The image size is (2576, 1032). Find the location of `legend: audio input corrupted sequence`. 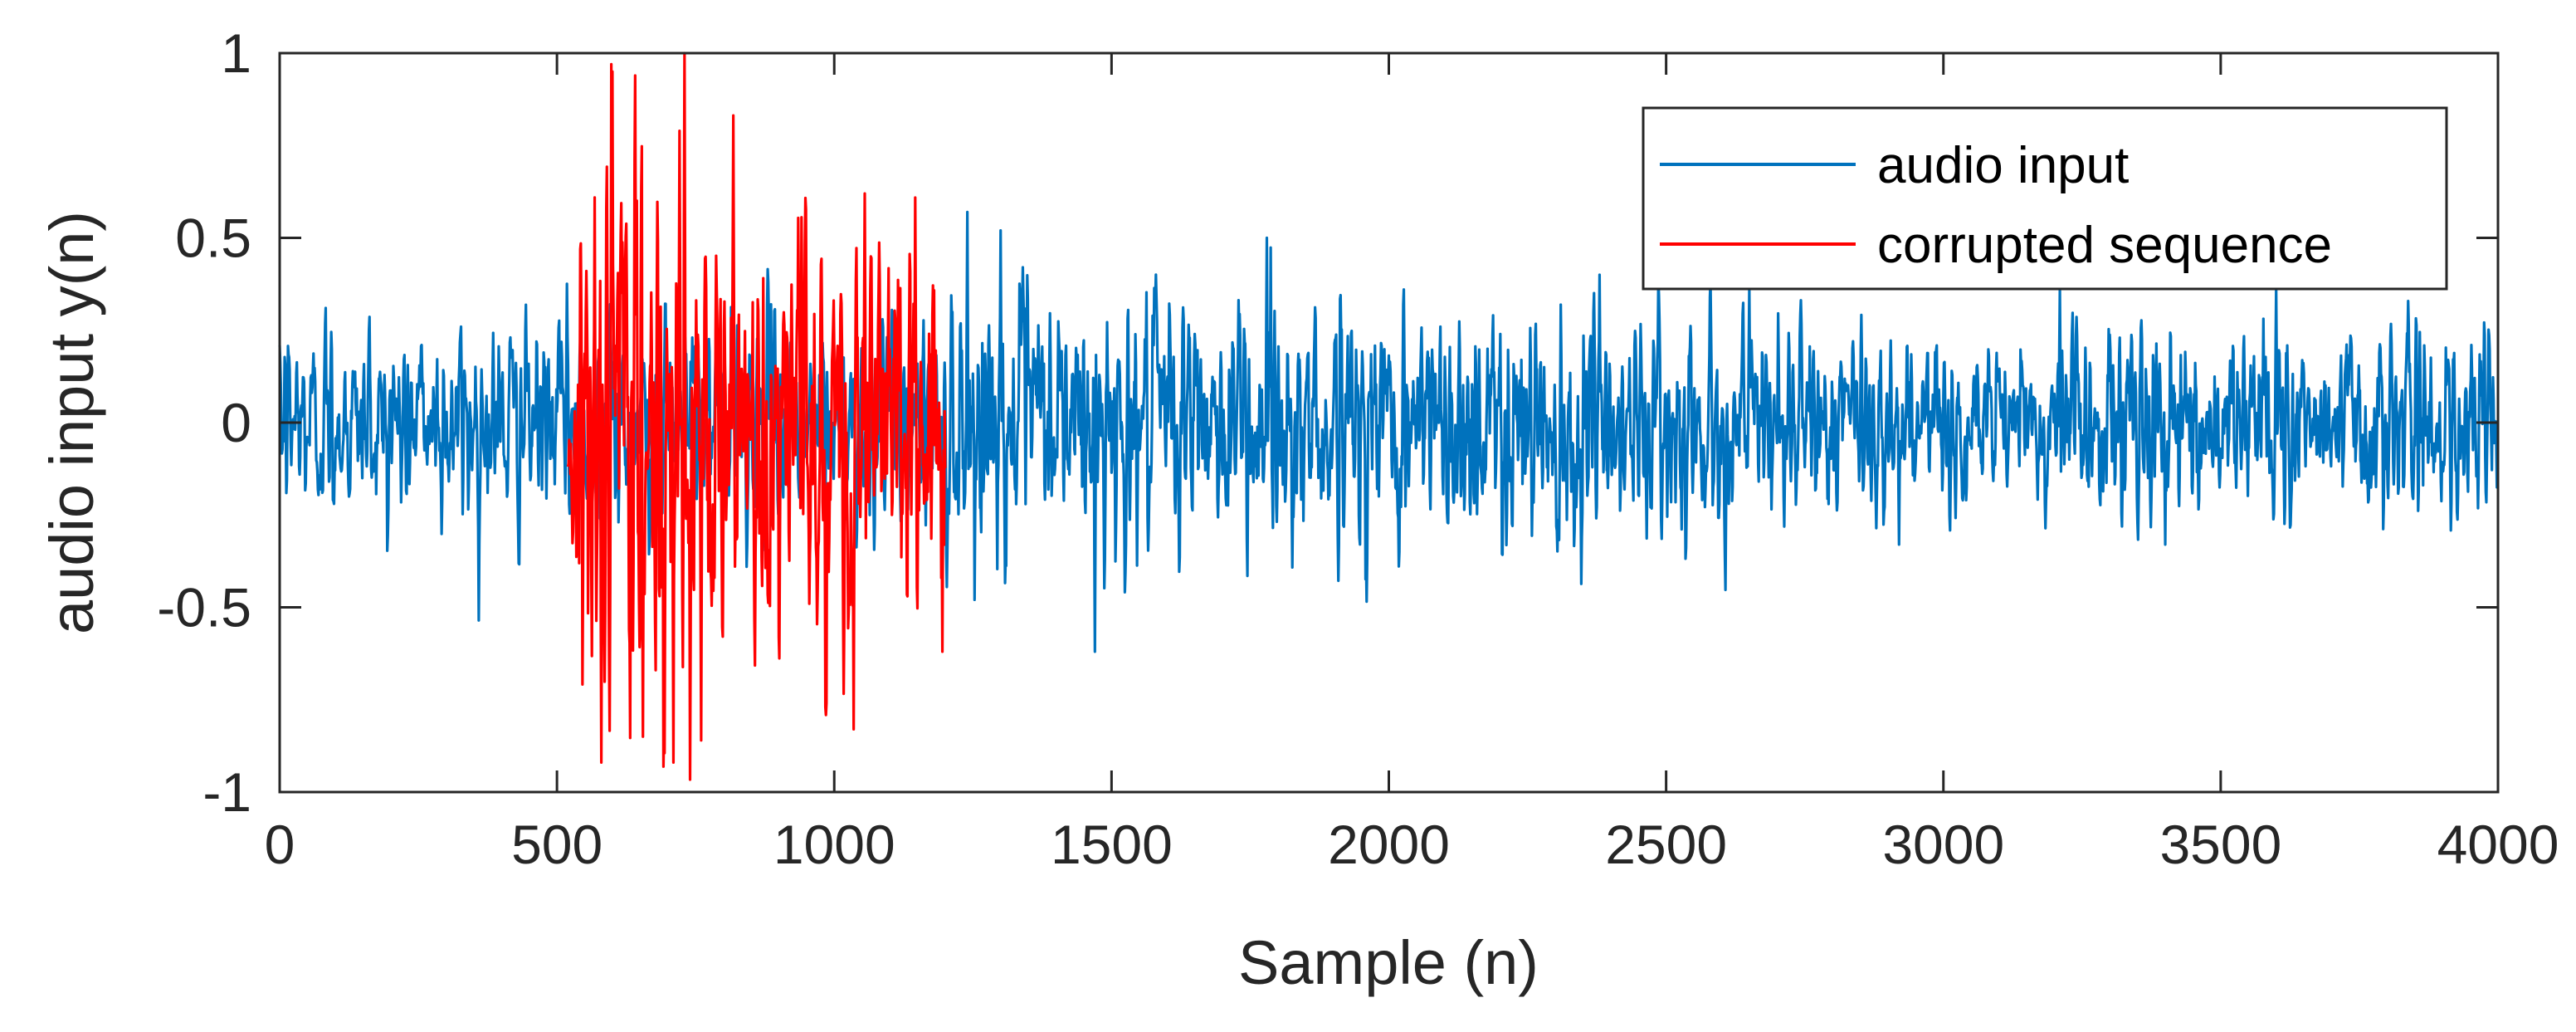

legend: audio input corrupted sequence is located at coordinates (2045, 198).